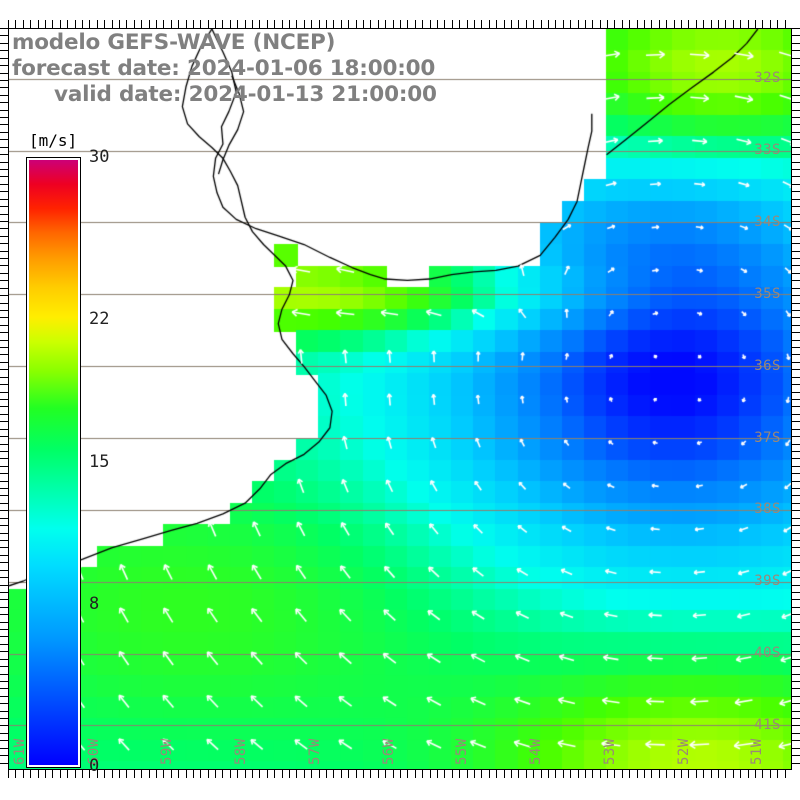 Image resolution: width=800 pixels, height=800 pixels. What do you see at coordinates (99, 461) in the screenshot?
I see `colorbar-tick-15: 15` at bounding box center [99, 461].